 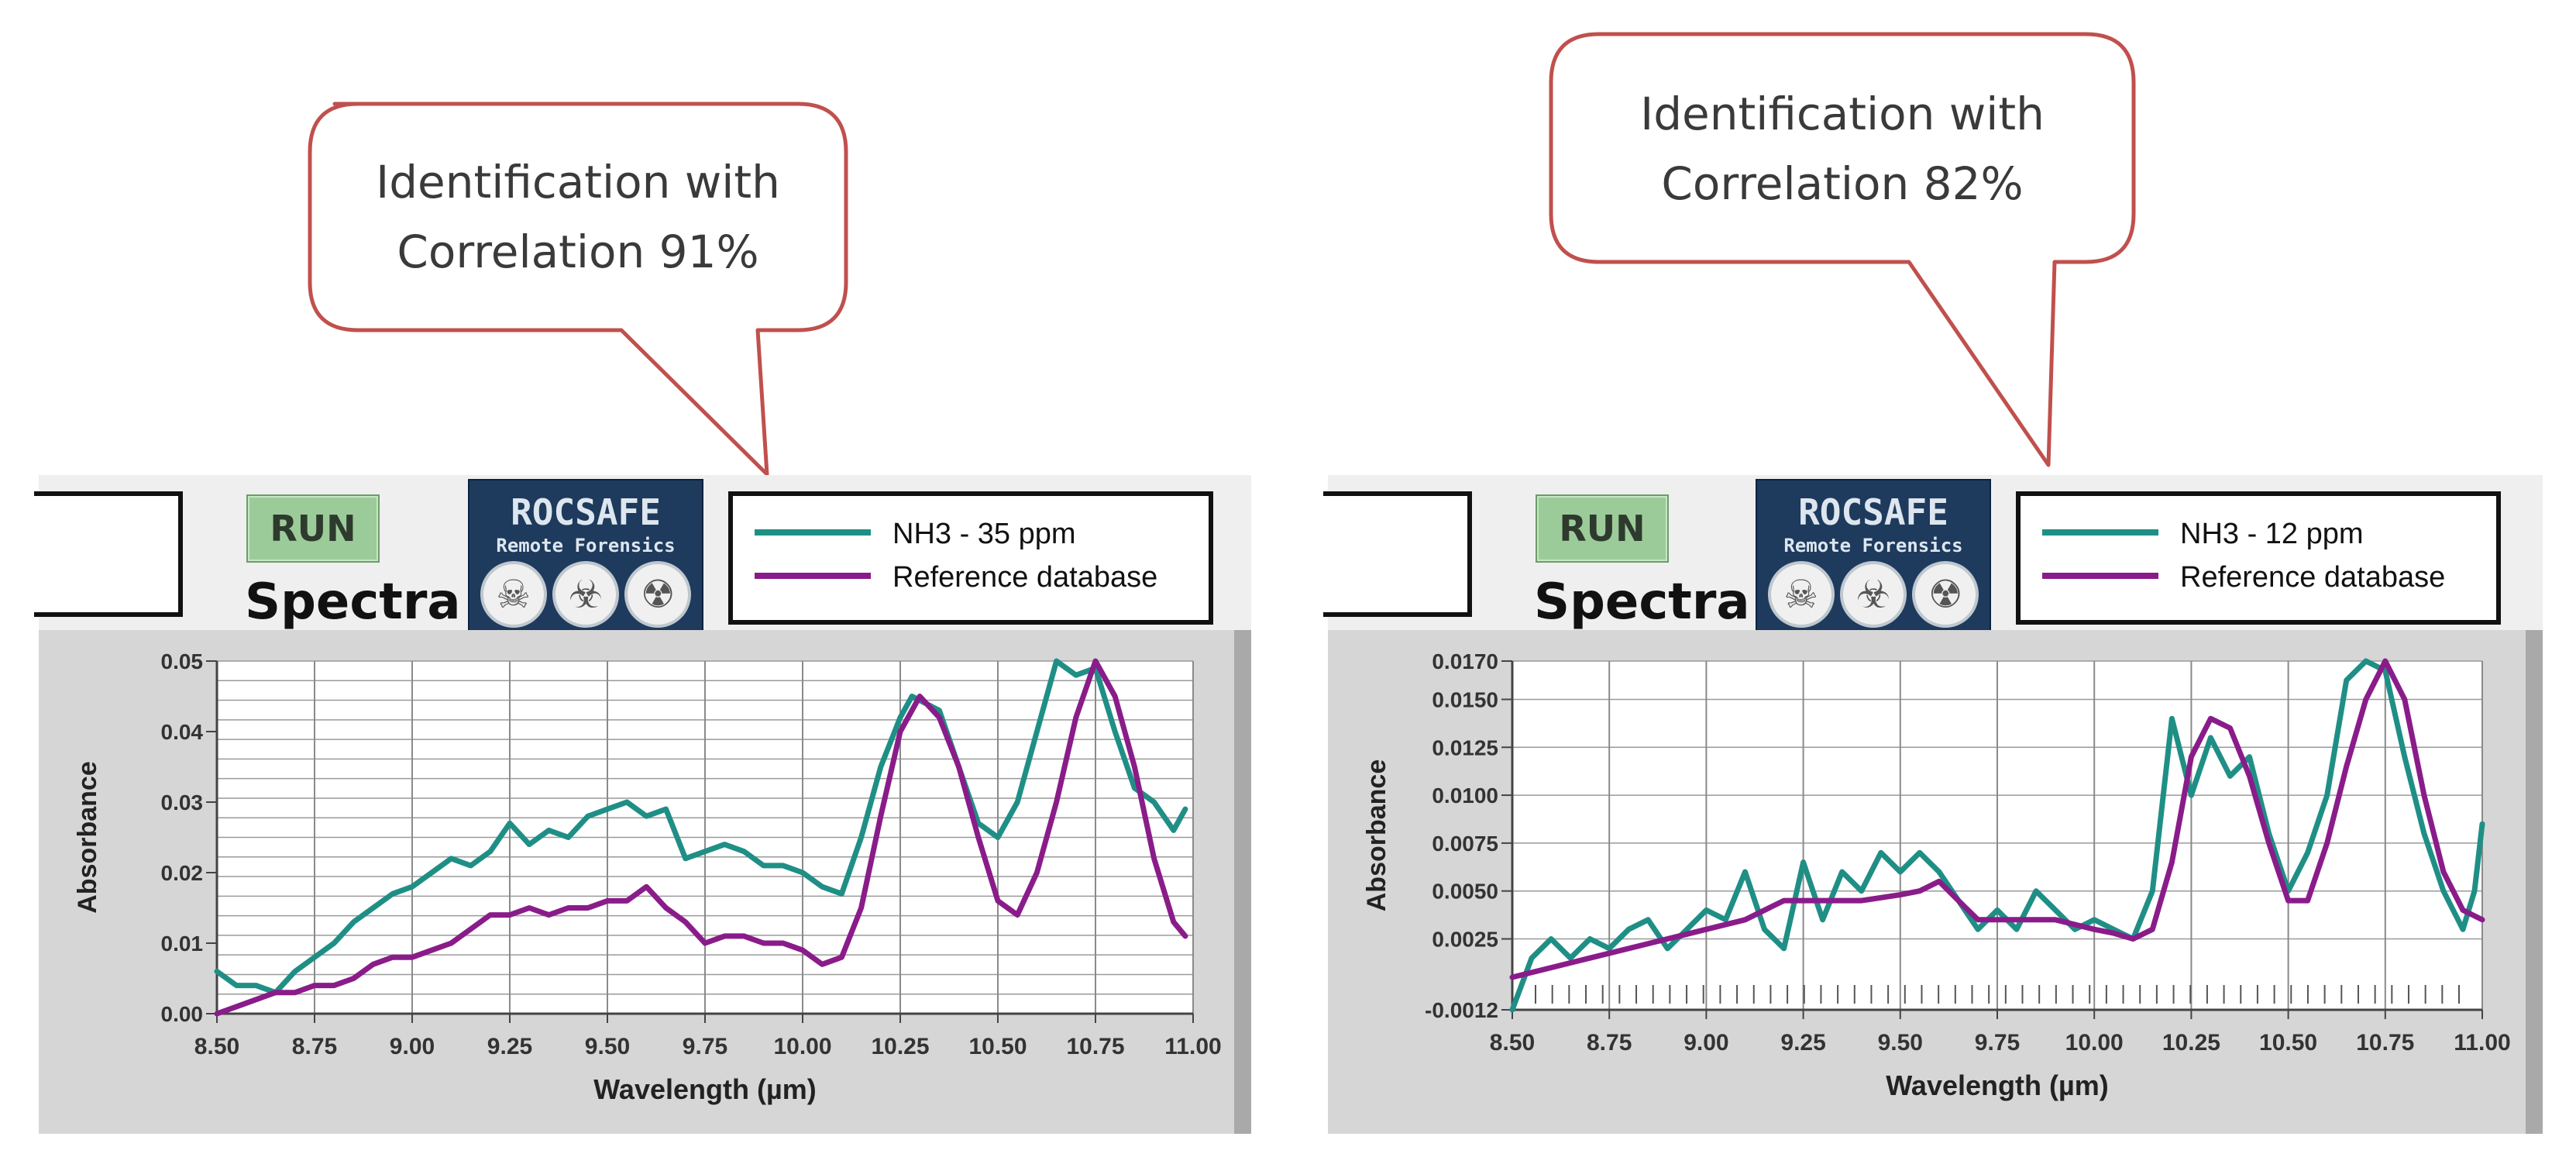 I want to click on y-tick-label: 0.0075, so click(x=1465, y=844).